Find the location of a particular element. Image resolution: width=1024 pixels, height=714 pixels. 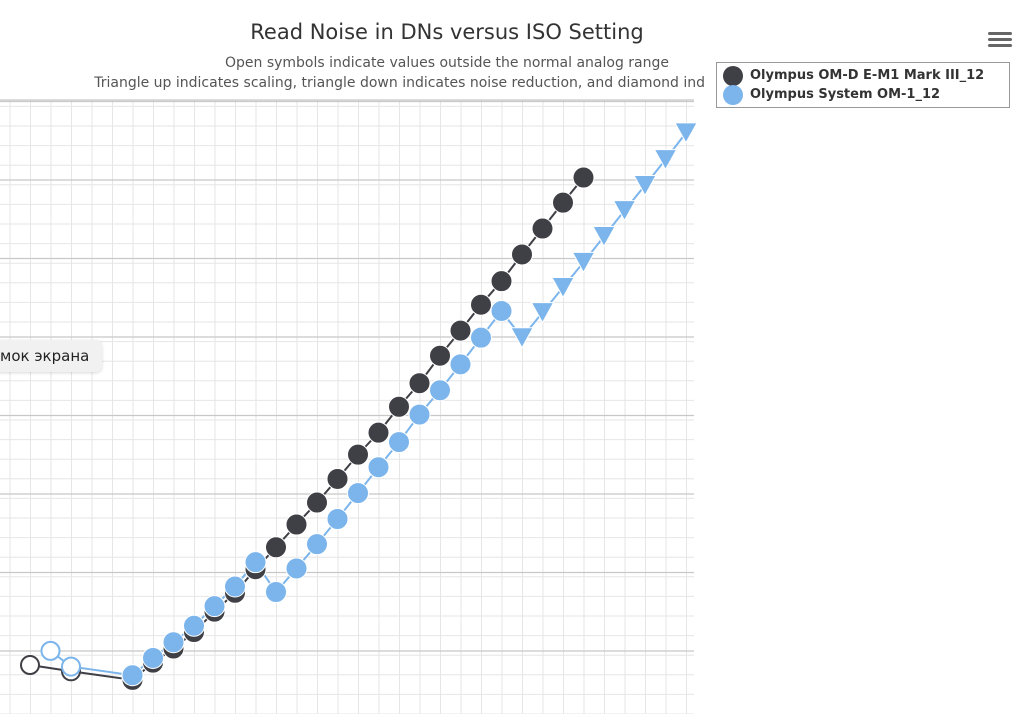

hamburger-menu-icon is located at coordinates (1000, 39).